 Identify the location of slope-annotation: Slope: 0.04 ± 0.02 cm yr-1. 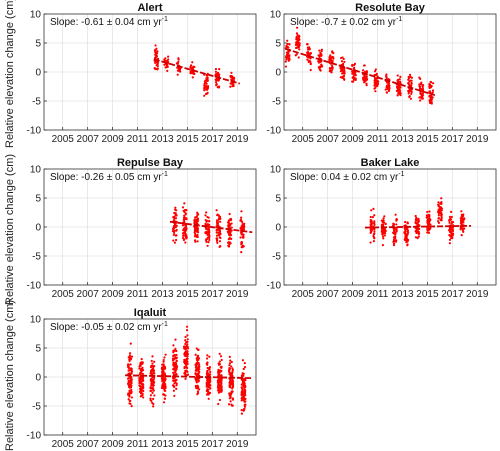
(347, 177).